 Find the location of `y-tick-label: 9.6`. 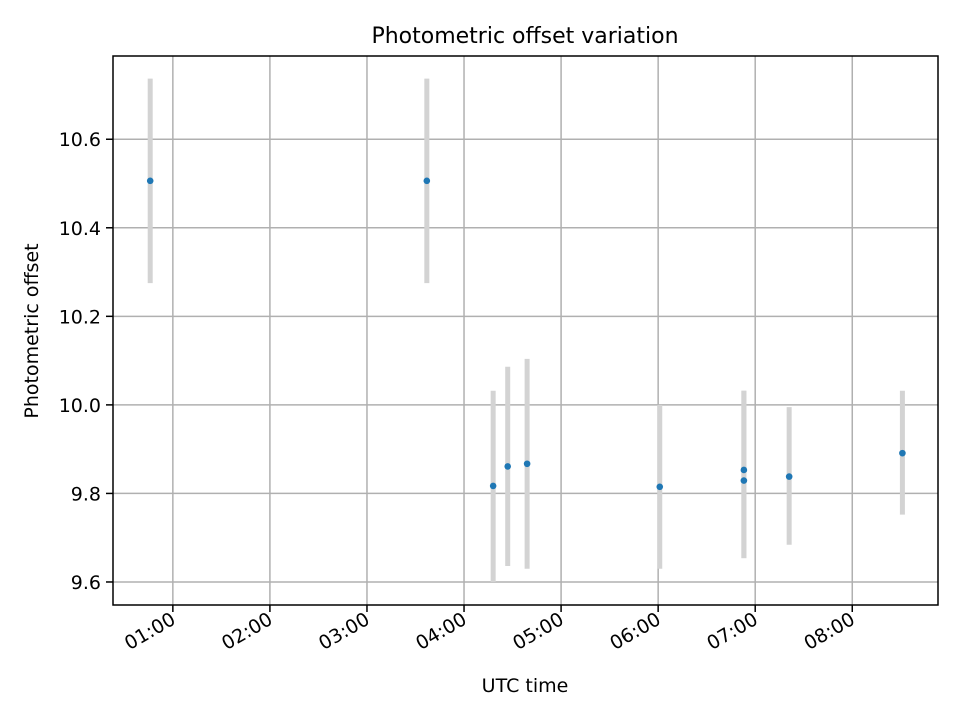

y-tick-label: 9.6 is located at coordinates (86, 583).